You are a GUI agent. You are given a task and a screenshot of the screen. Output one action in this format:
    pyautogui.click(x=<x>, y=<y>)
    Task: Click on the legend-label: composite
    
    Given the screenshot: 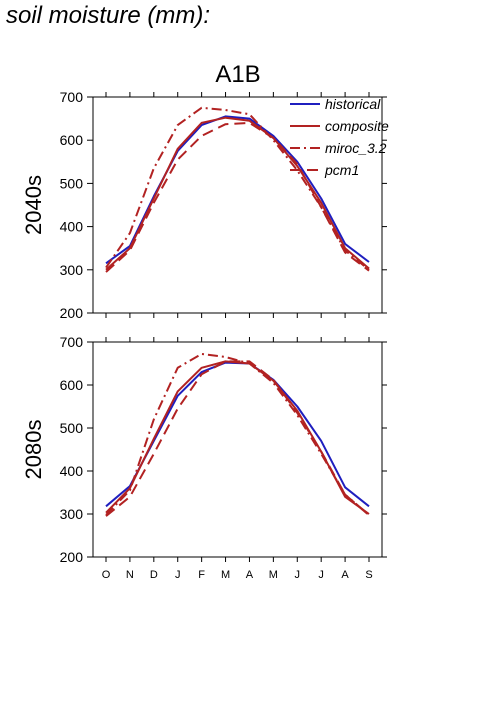 What is the action you would take?
    pyautogui.click(x=357, y=126)
    